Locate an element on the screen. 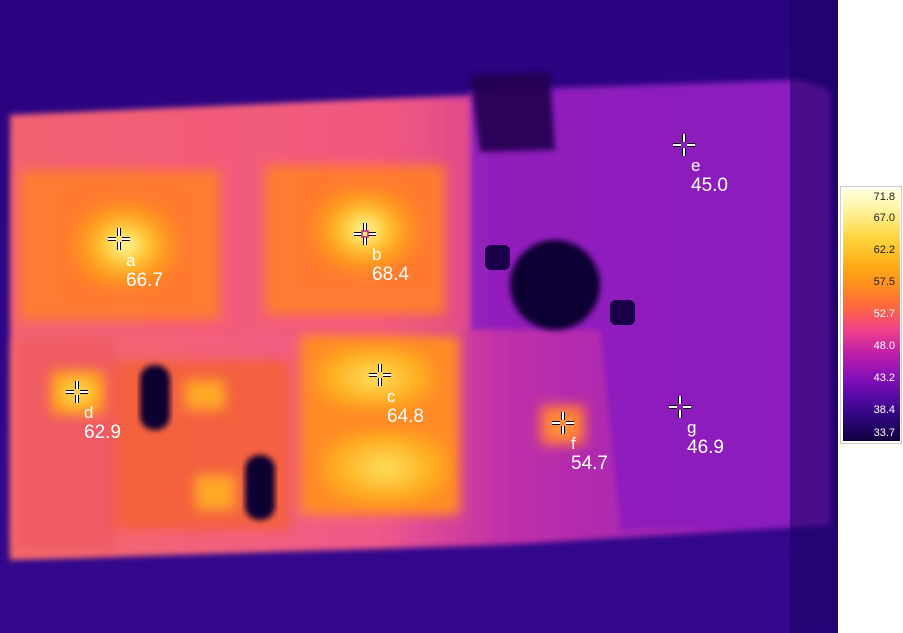 This screenshot has width=903, height=633. marker-e-value: 45.0 is located at coordinates (709, 185).